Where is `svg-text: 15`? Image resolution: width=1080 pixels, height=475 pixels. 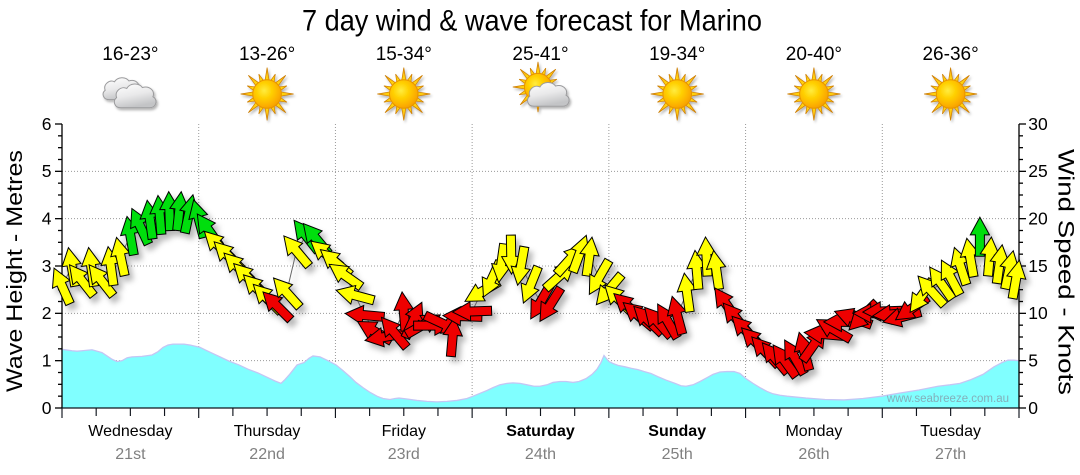 svg-text: 15 is located at coordinates (1037, 266).